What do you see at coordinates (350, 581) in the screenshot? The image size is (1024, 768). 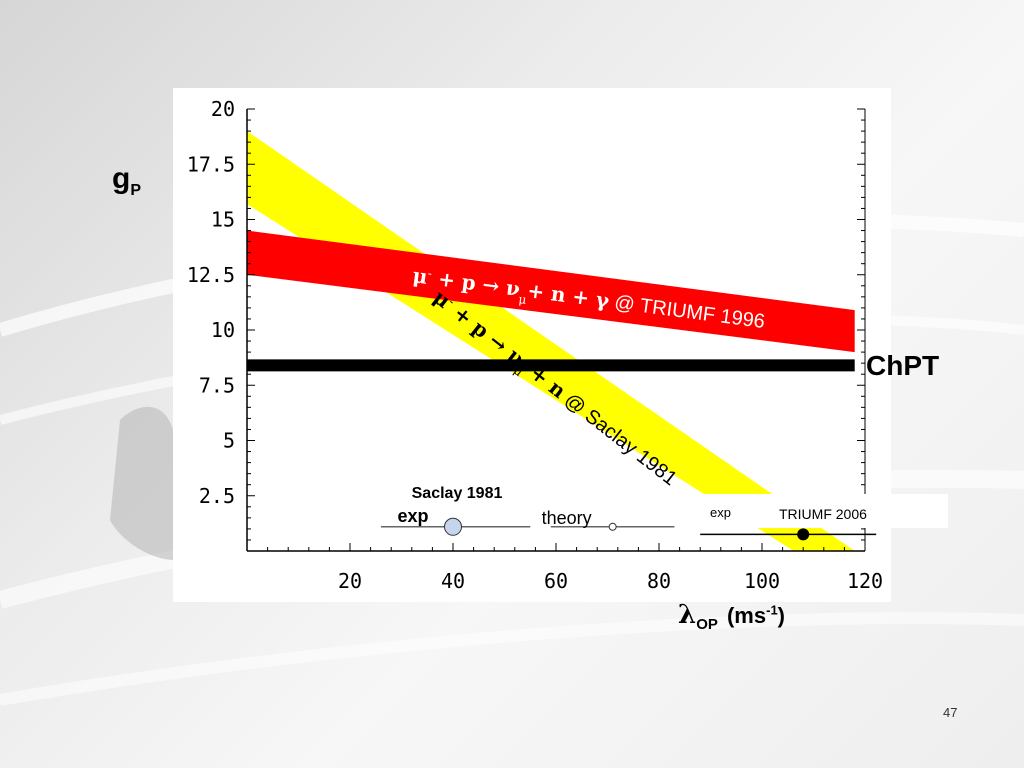 I see `x-tick-label: 20` at bounding box center [350, 581].